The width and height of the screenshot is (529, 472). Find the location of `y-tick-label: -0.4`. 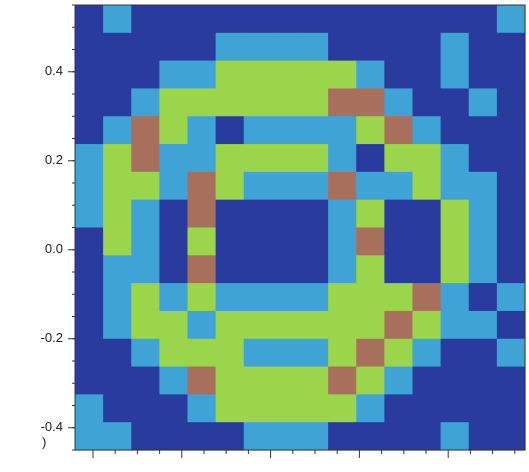

y-tick-label: -0.4 is located at coordinates (52, 426).